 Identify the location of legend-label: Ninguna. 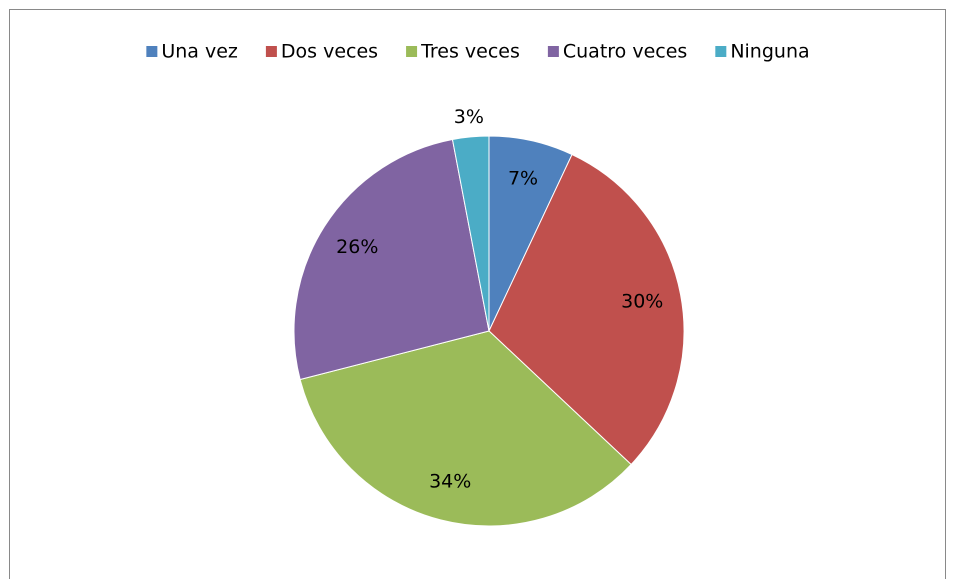
(769, 52).